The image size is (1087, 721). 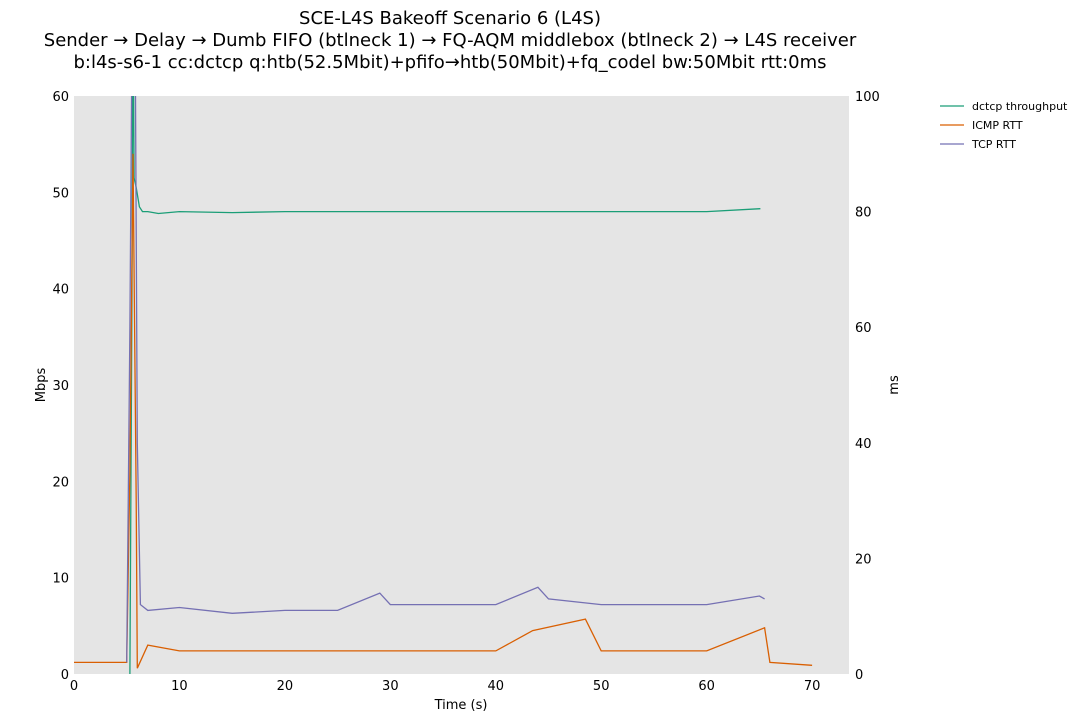 I want to click on x-tick-label-7: 70, so click(x=812, y=686).